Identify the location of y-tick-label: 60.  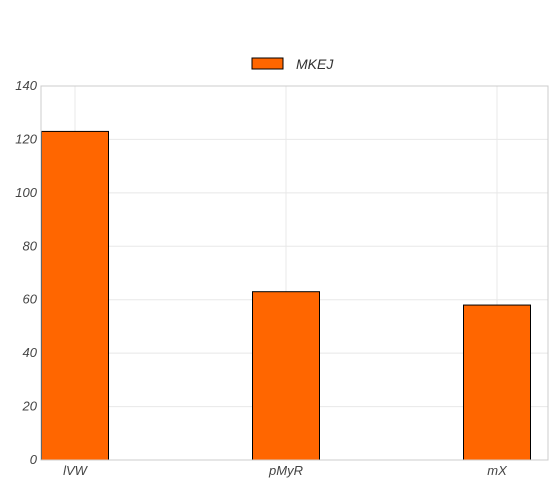
(30, 299).